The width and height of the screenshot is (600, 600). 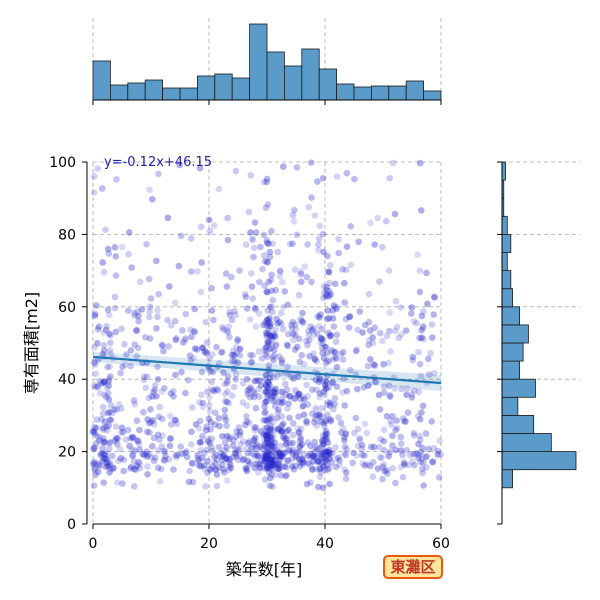 What do you see at coordinates (503, 171) in the screenshot?
I see `y-hist-bar` at bounding box center [503, 171].